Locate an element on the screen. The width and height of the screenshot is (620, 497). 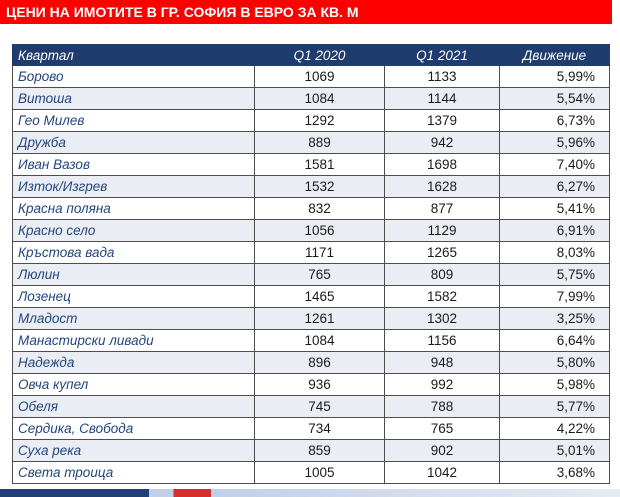
cell-q1-2021: 1379 is located at coordinates (442, 120).